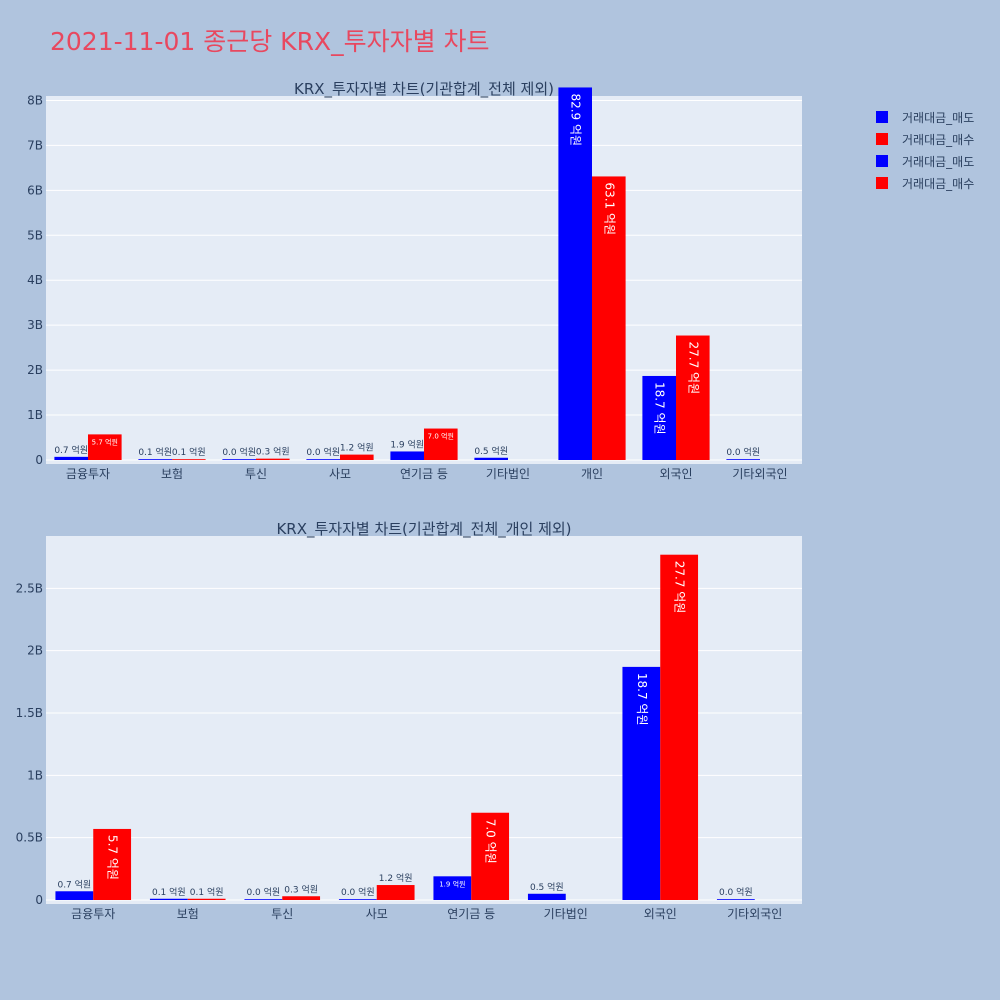 This screenshot has width=1000, height=1000. I want to click on data-label: 82.9 억원, so click(576, 119).